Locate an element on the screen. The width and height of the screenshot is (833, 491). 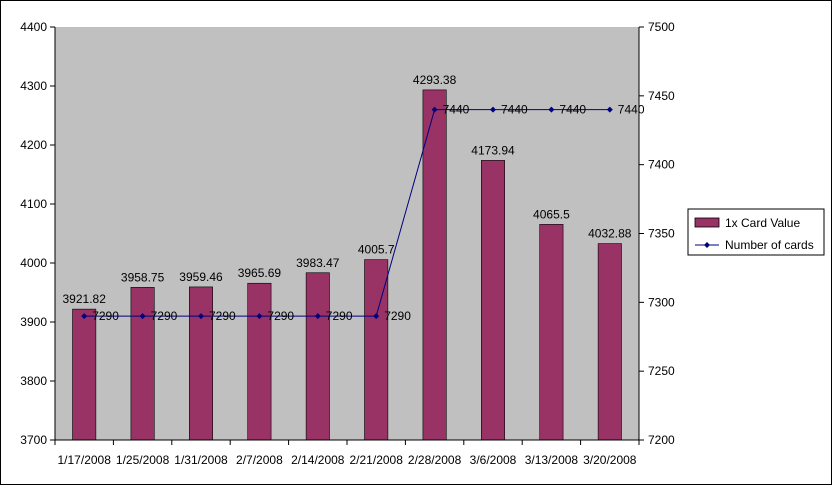
y-tick-label-right: 7450 is located at coordinates (661, 96).